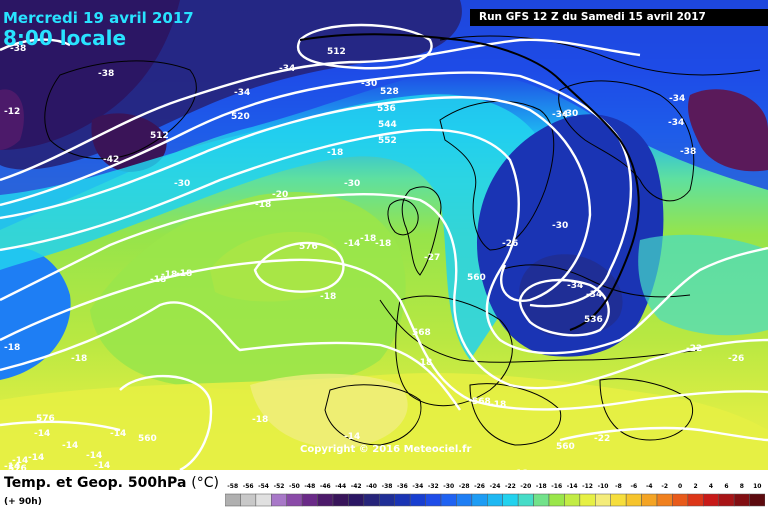 This screenshot has height=512, width=768. What do you see at coordinates (479, 486) in the screenshot?
I see `scale-value-label: -26` at bounding box center [479, 486].